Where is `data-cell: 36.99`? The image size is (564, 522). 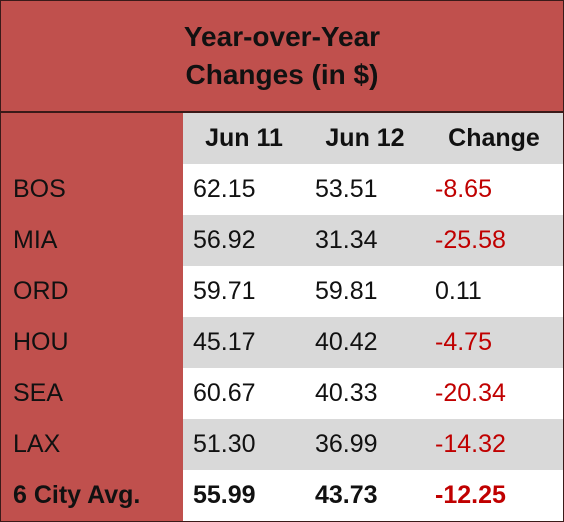
data-cell: 36.99 is located at coordinates (365, 444).